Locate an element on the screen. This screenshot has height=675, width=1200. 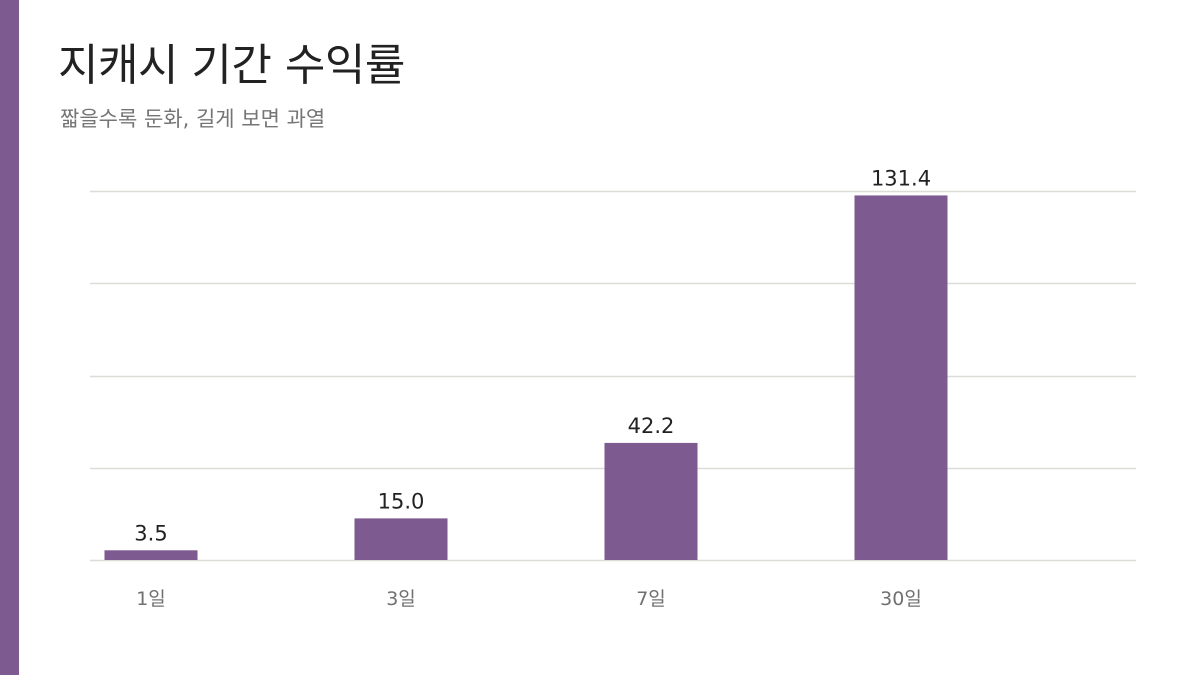
value-label-1: 3.5 is located at coordinates (150, 533).